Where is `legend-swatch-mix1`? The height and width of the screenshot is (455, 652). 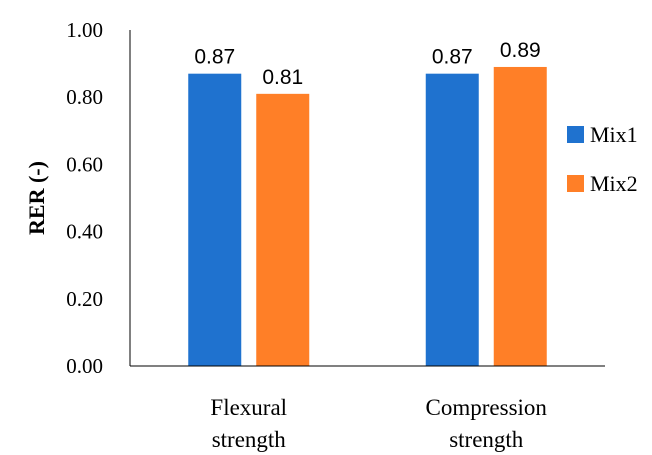 legend-swatch-mix1 is located at coordinates (575, 134).